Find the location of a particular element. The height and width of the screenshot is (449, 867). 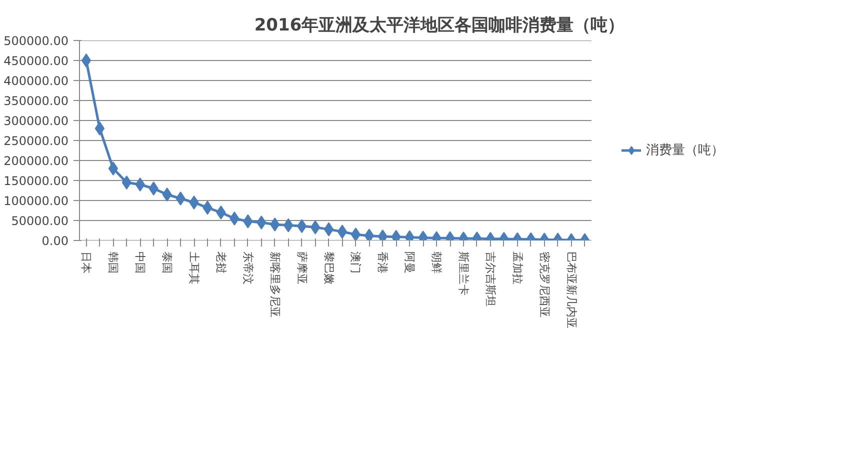

x-tick-label: 香港 is located at coordinates (383, 263).